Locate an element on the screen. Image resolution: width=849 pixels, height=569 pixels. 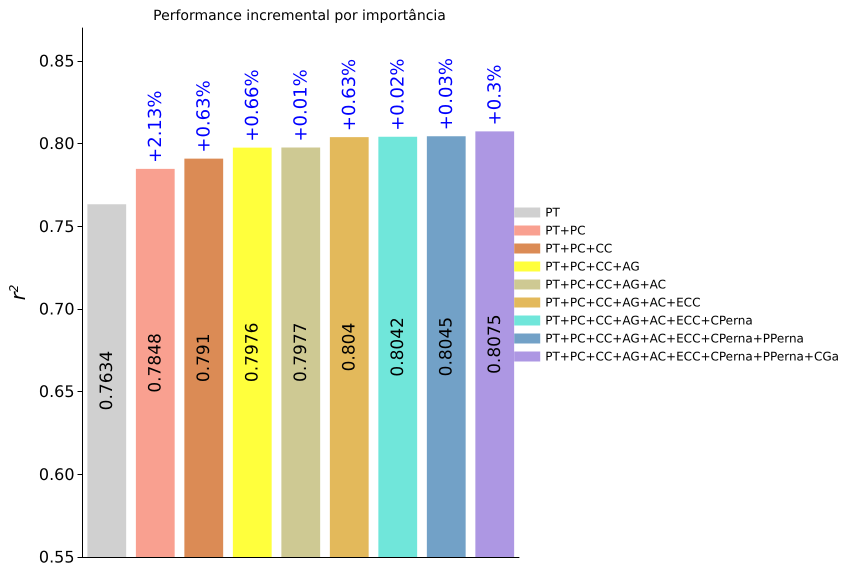
data-label: 0.8075 is located at coordinates (494, 344).